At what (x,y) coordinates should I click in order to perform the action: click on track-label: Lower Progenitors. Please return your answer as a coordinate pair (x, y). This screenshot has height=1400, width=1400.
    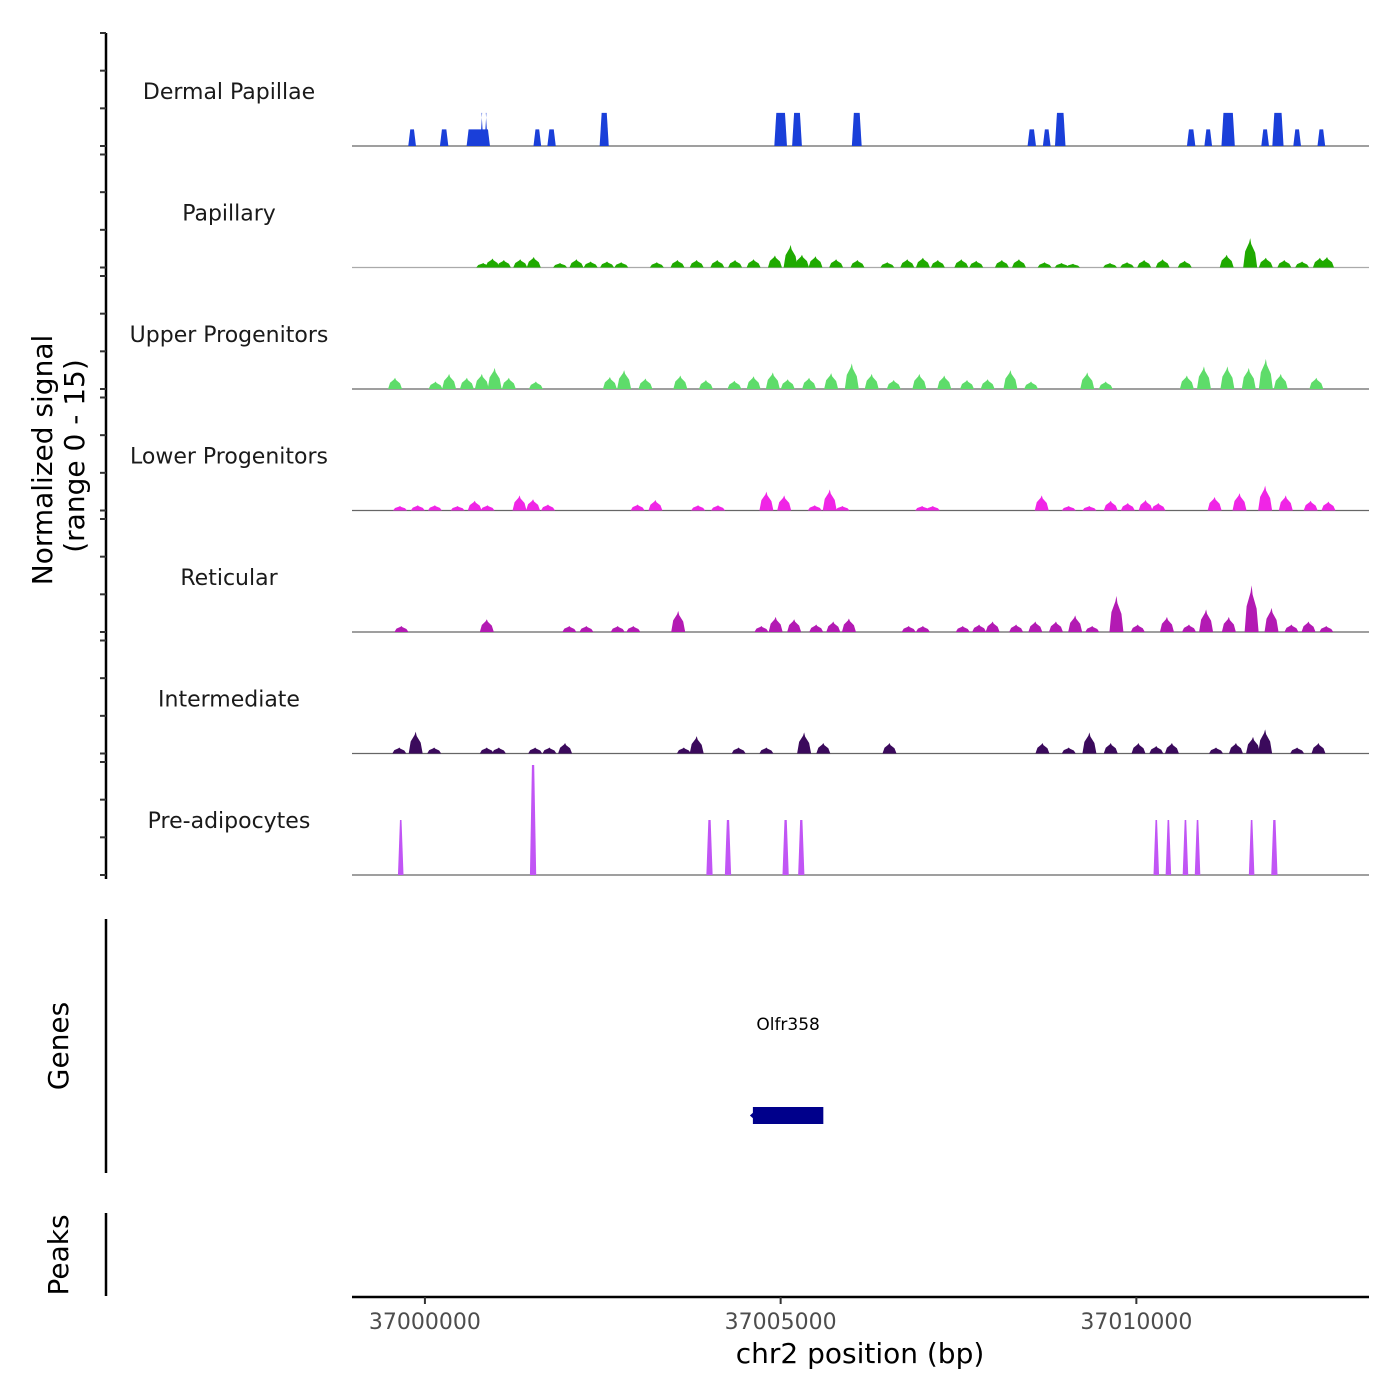
    Looking at the image, I should click on (229, 457).